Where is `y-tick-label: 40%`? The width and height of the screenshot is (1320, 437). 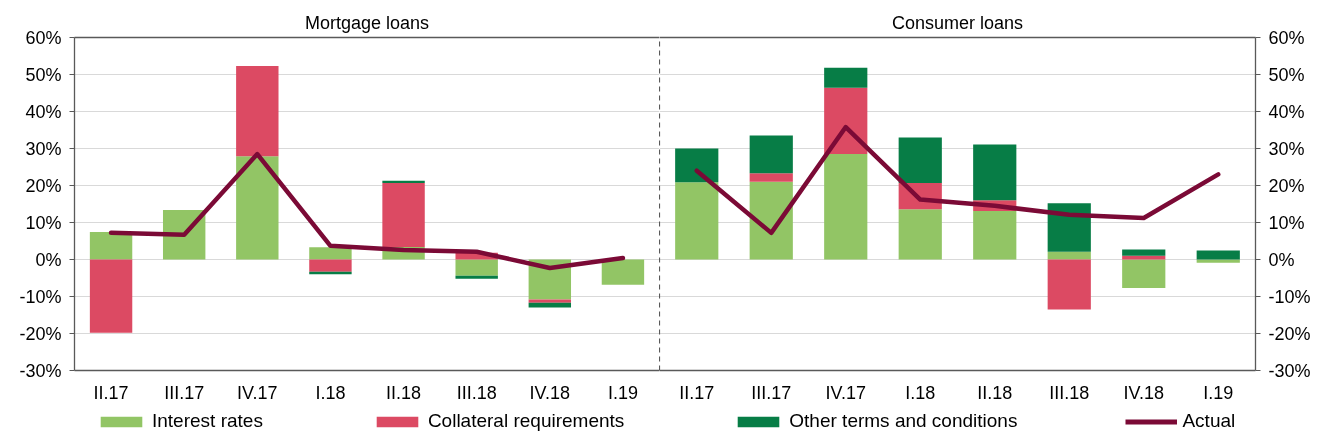
y-tick-label: 40% is located at coordinates (43, 111).